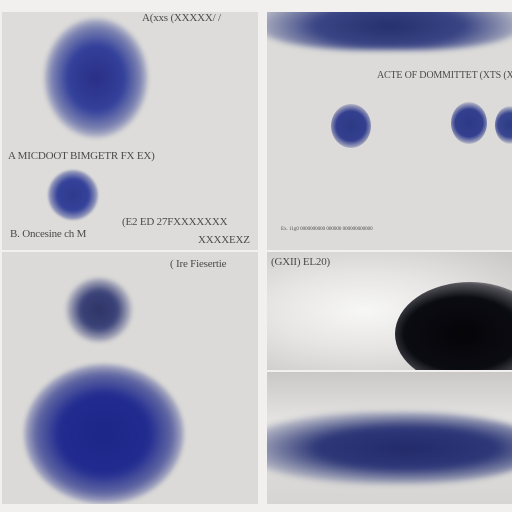 The width and height of the screenshot is (512, 512). What do you see at coordinates (181, 18) in the screenshot?
I see `panel-label-top: A(xxs (XXXXX/ /` at bounding box center [181, 18].